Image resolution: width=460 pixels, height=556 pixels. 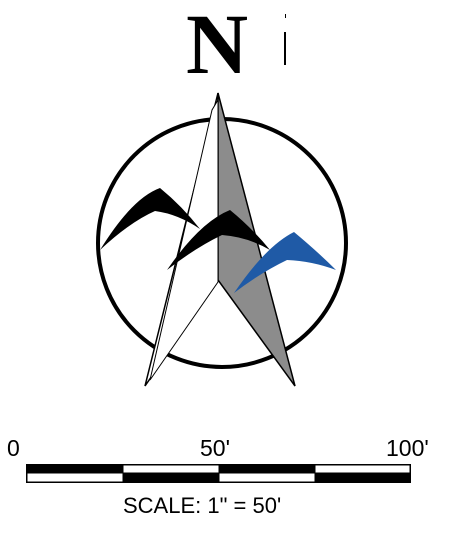 I want to click on bird-left-icon, so click(x=150, y=219).